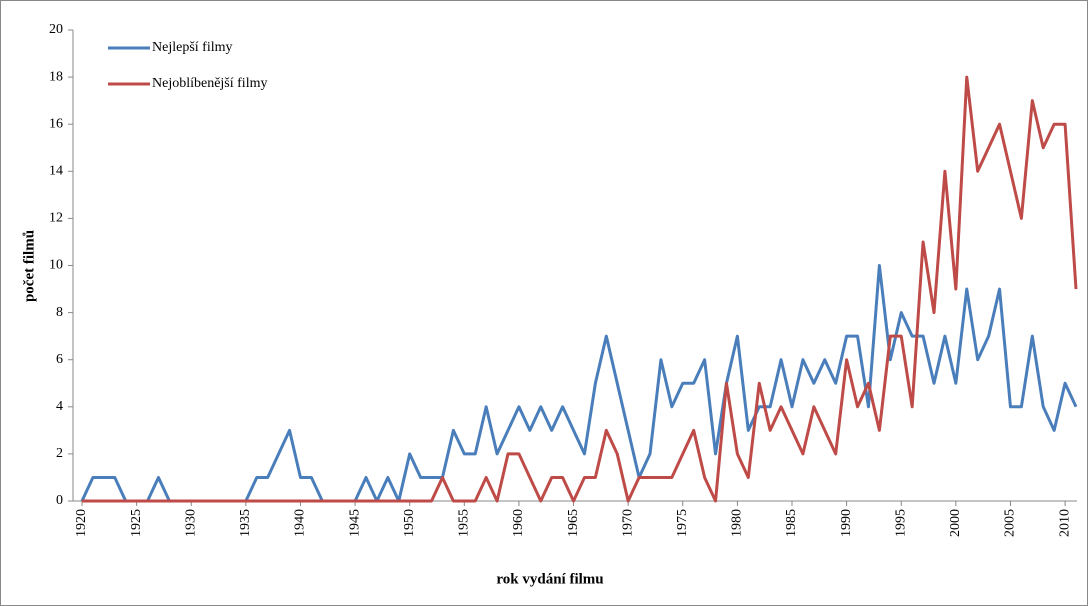 The image size is (1088, 606). Describe the element at coordinates (59, 359) in the screenshot. I see `y-tick-label: 6` at that location.